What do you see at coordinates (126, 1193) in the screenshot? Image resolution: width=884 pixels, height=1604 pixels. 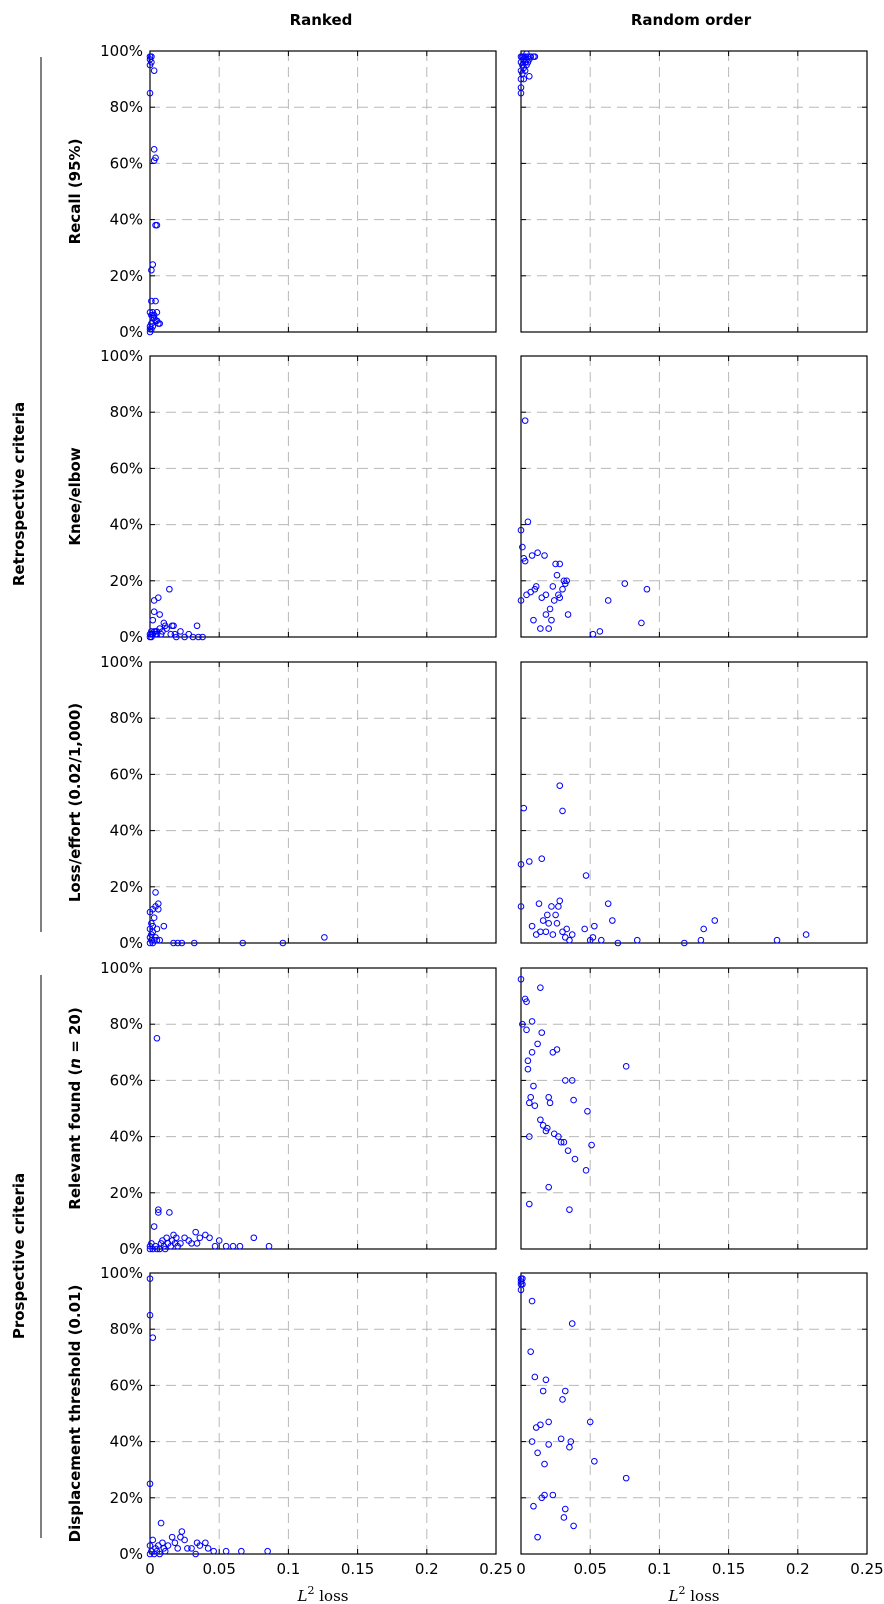 I see `y-tick-label: 20%` at bounding box center [126, 1193].